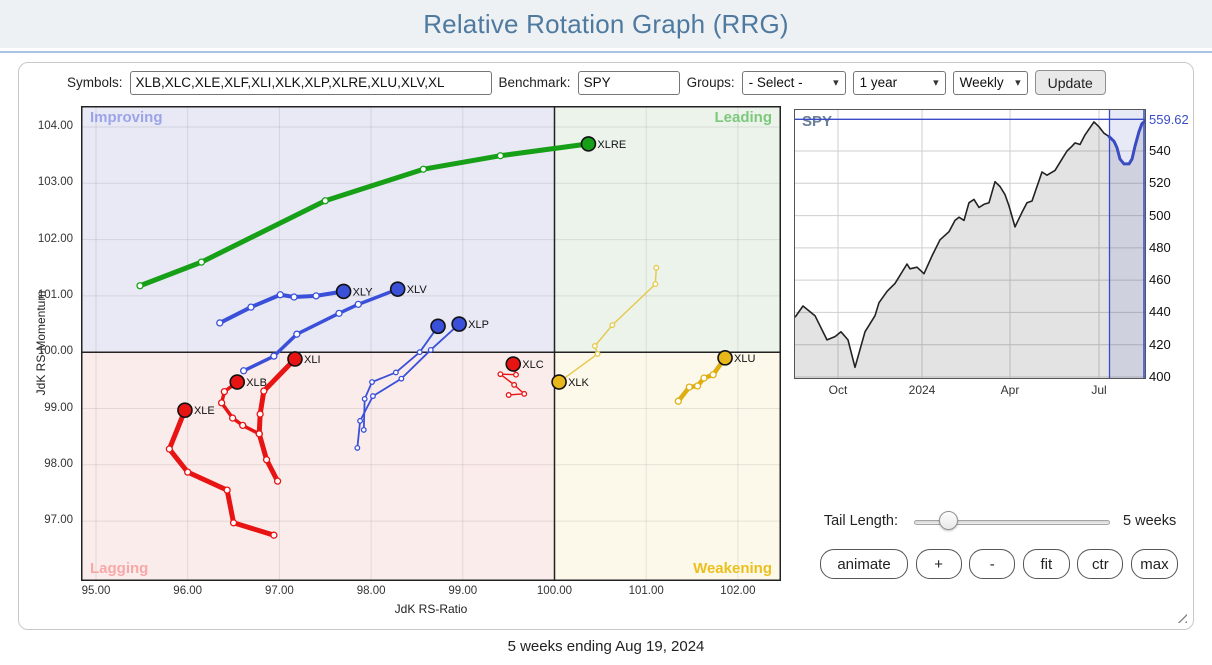  I want to click on groups-label: Groups:, so click(710, 82).